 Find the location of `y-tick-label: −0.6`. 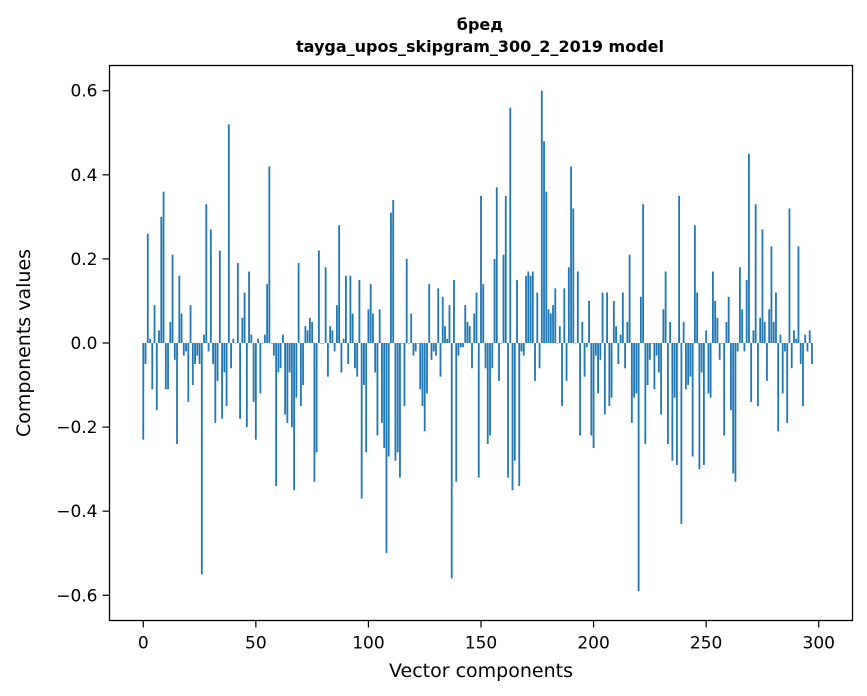

y-tick-label: −0.6 is located at coordinates (76, 596).